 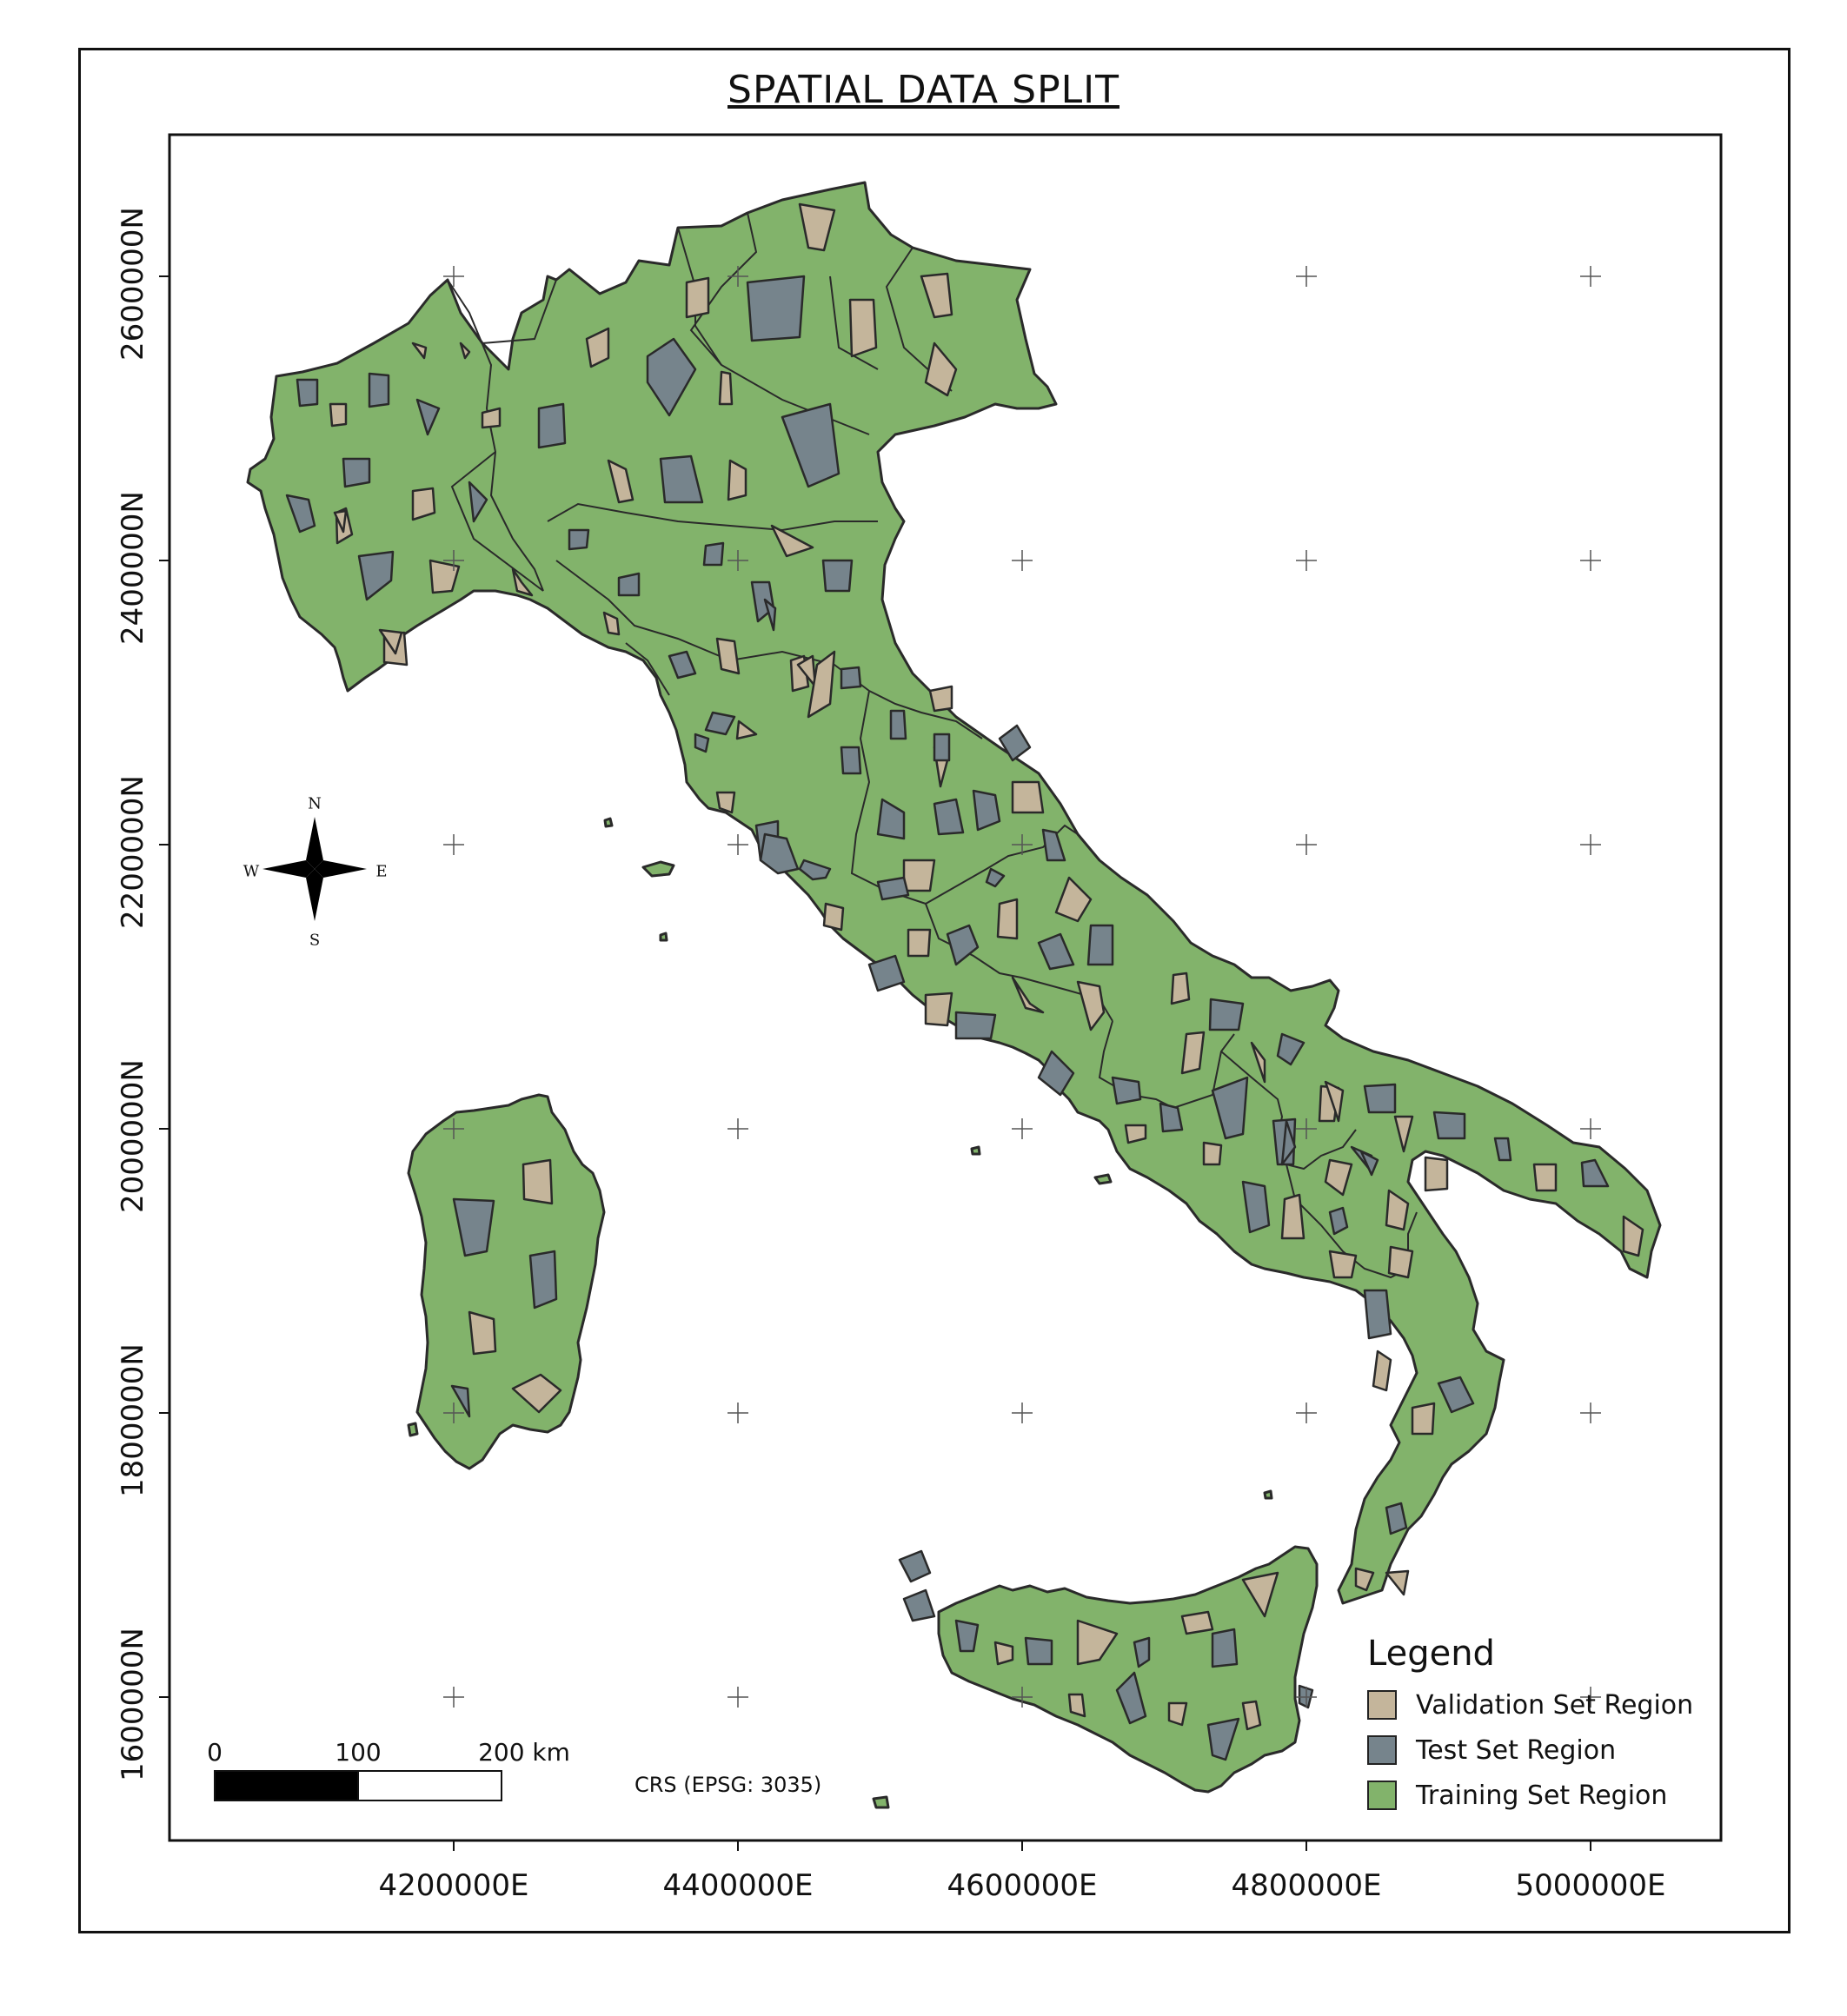 I want to click on y-axis-label: 2600000N, so click(x=133, y=284).